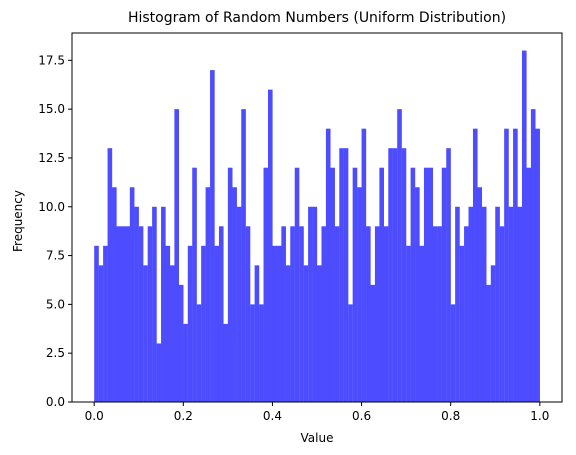  I want to click on y-tick-label: 5.0, so click(55, 304).